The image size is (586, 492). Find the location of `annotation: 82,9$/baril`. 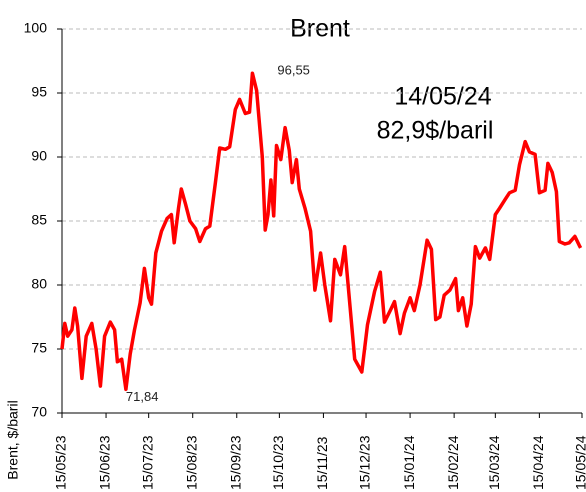

annotation: 82,9$/baril is located at coordinates (435, 131).